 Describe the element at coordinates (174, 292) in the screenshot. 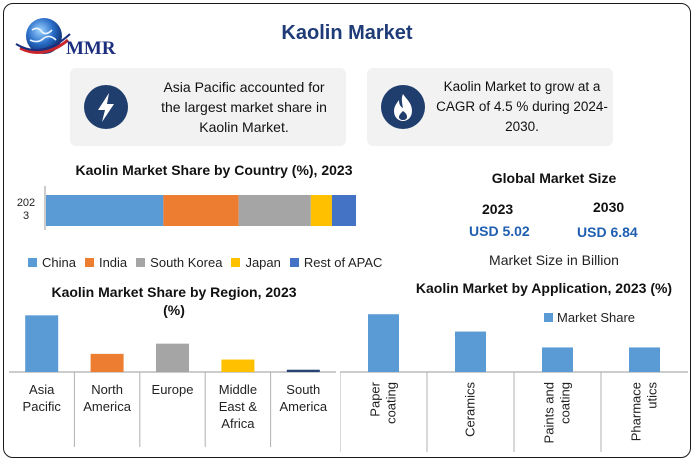

I see `title-line: Kaolin Market Share by Region, 2023` at that location.